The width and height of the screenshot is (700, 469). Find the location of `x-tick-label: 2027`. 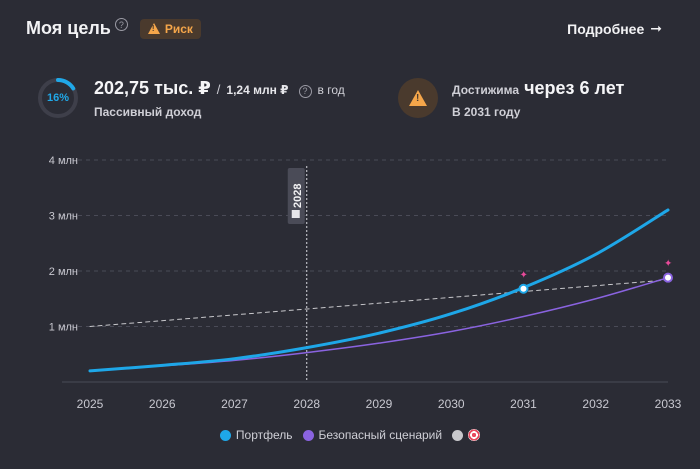

x-tick-label: 2027 is located at coordinates (234, 404).